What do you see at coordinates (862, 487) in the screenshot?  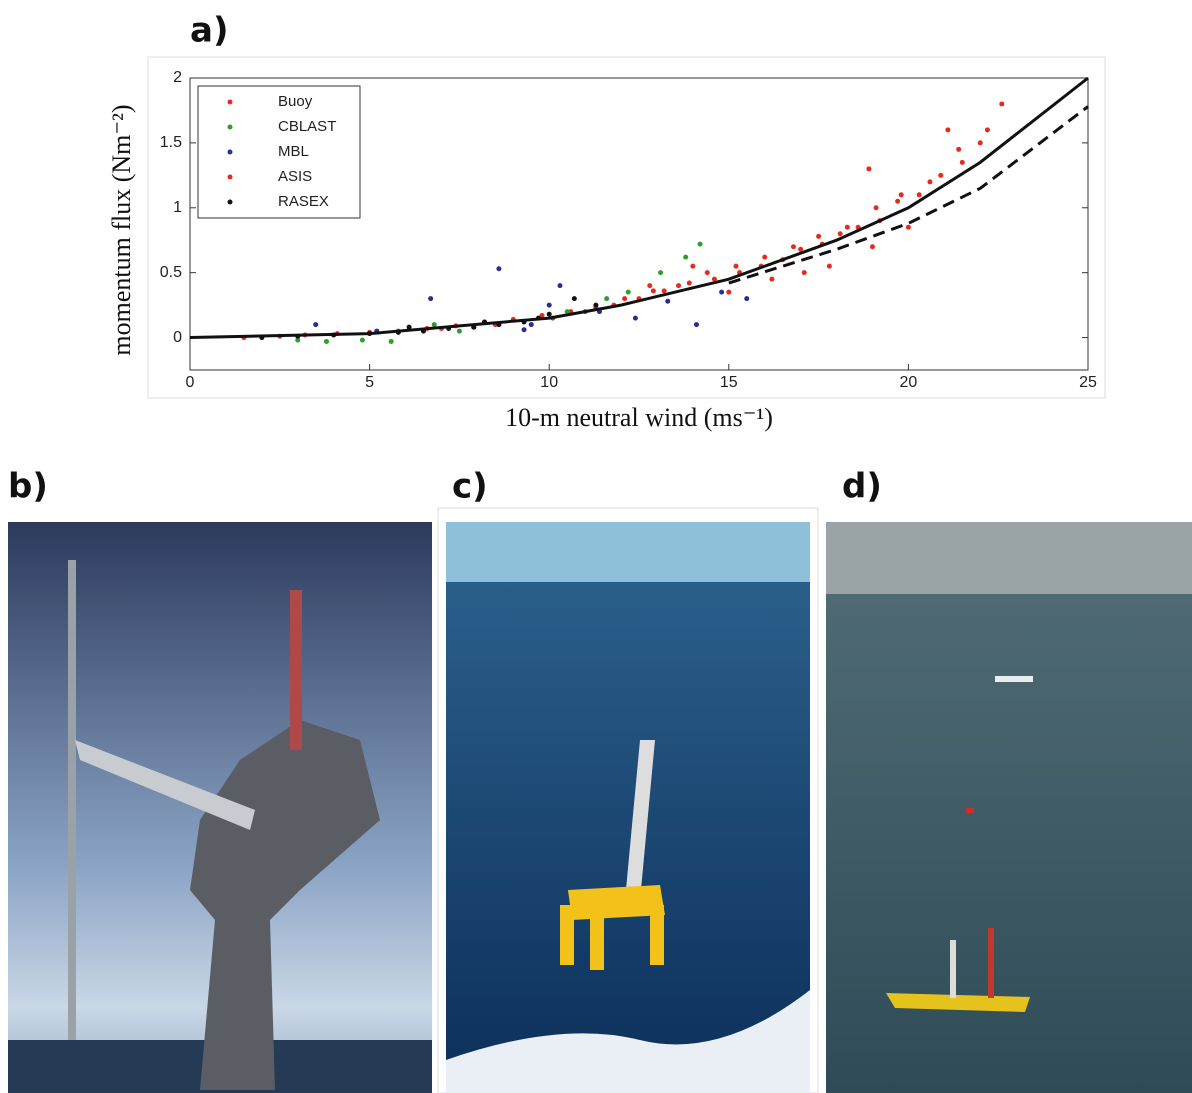 I see `panel-label: d)` at bounding box center [862, 487].